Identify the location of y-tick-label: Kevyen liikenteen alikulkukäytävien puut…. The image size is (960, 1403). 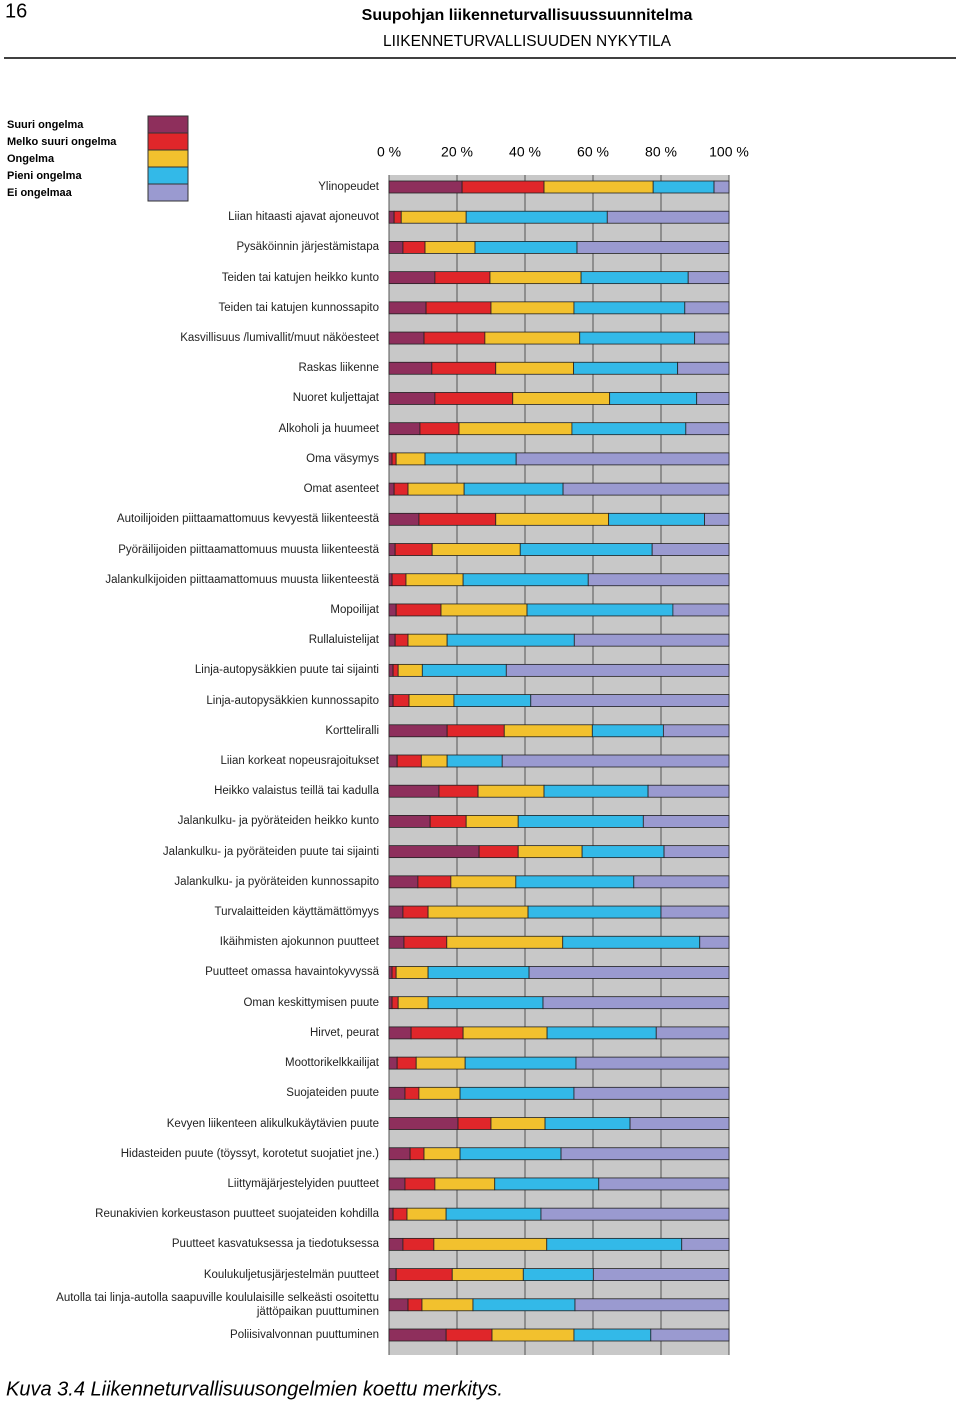
(272, 1123).